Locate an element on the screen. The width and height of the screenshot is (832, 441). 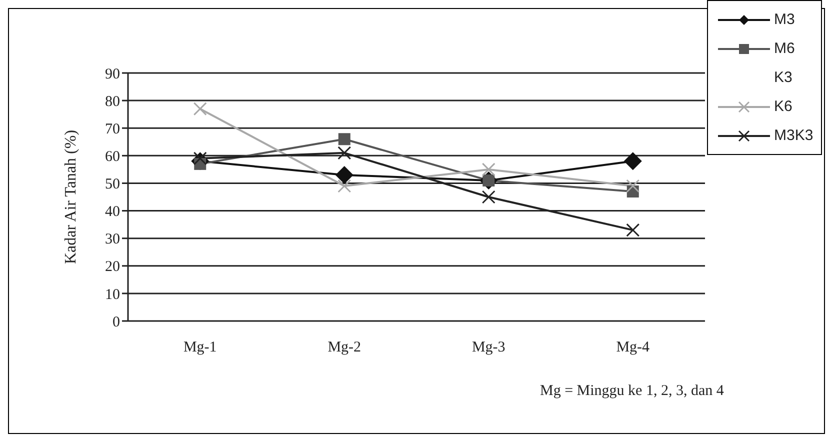
x-tick-label: Mg-4 is located at coordinates (633, 348).